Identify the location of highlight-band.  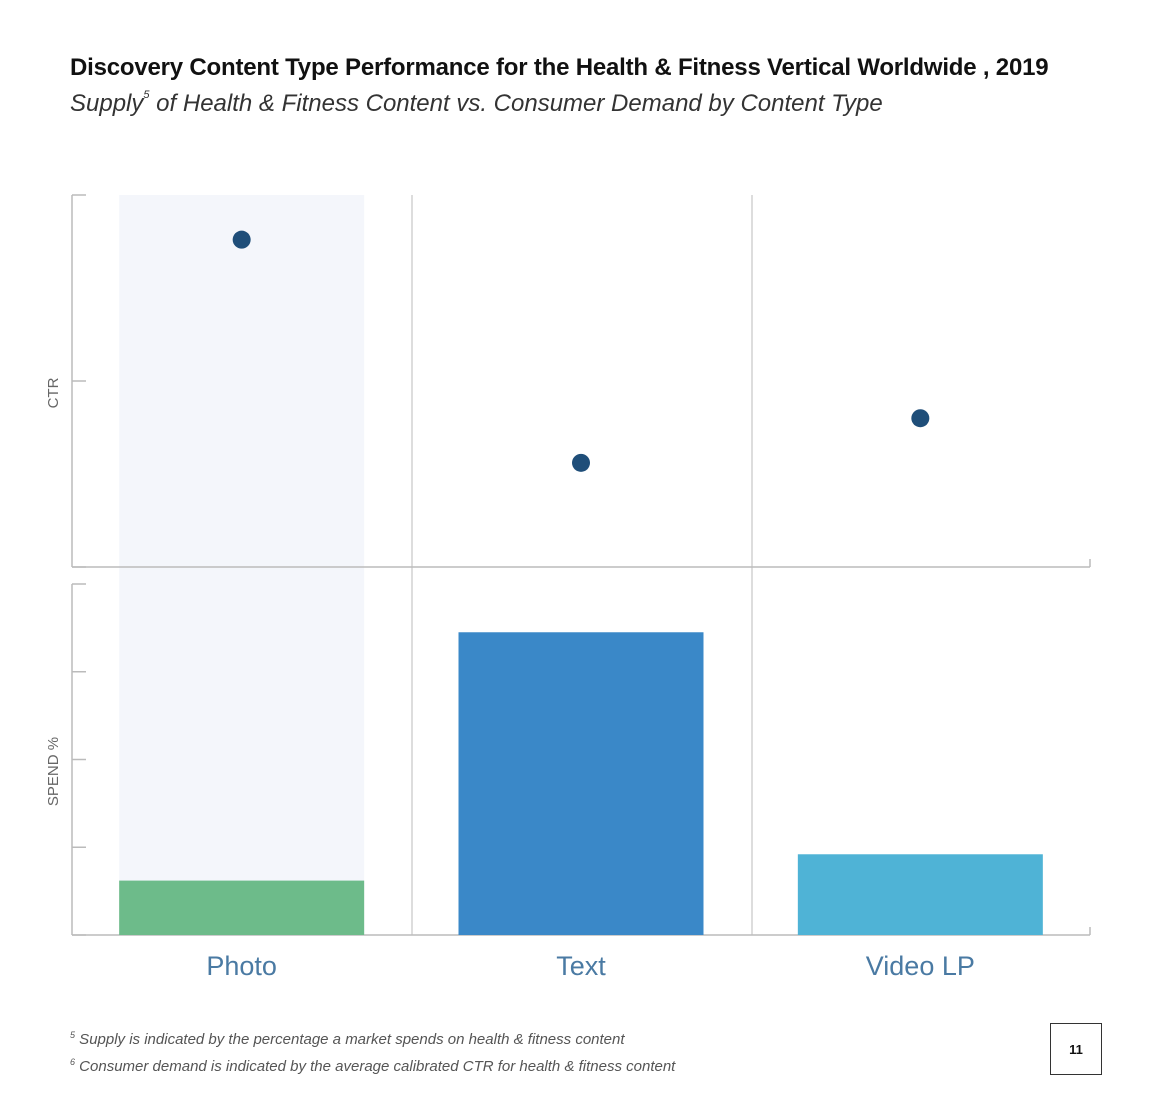
(242, 565).